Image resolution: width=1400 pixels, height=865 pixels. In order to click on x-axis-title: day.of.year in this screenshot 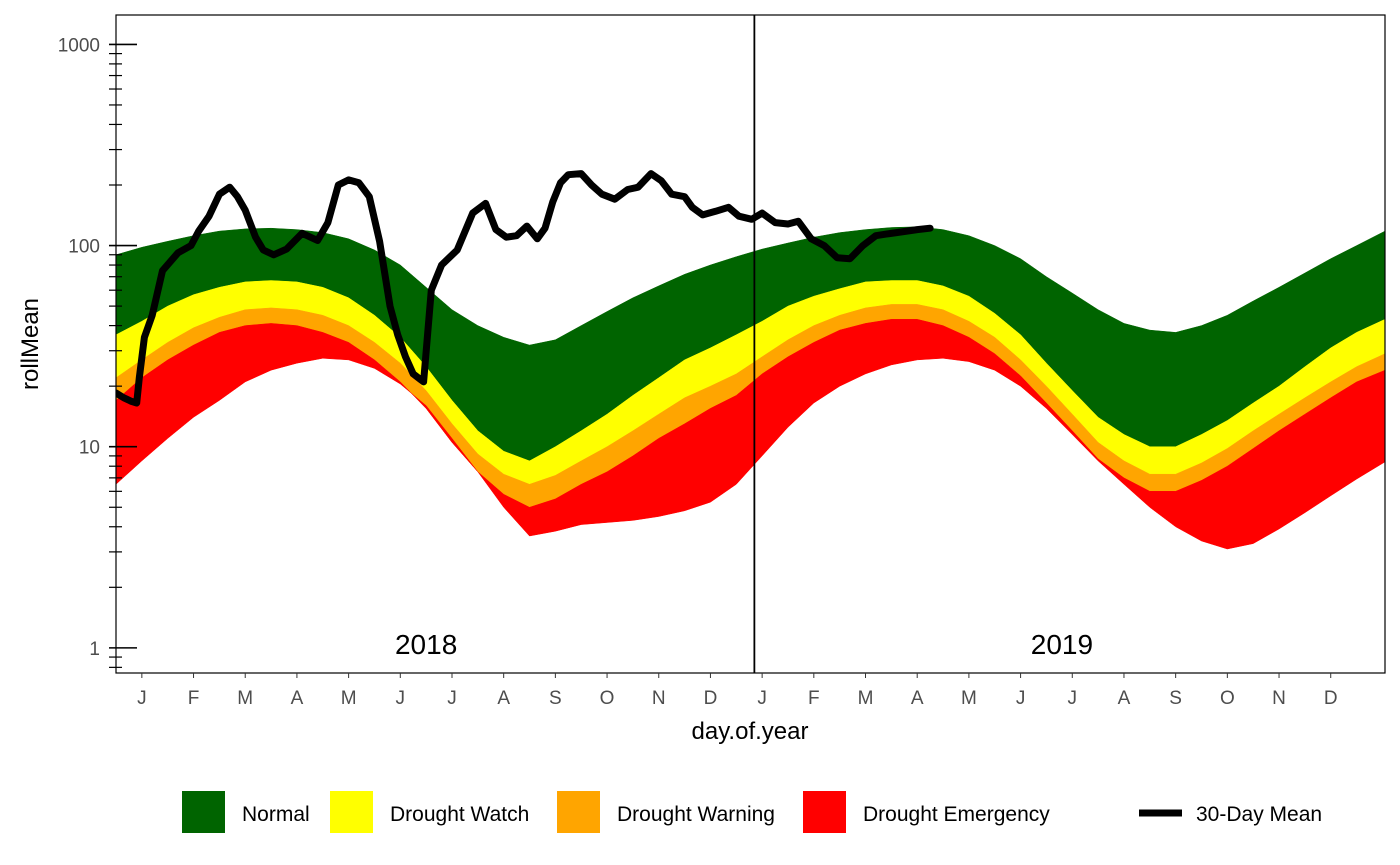, I will do `click(750, 731)`.